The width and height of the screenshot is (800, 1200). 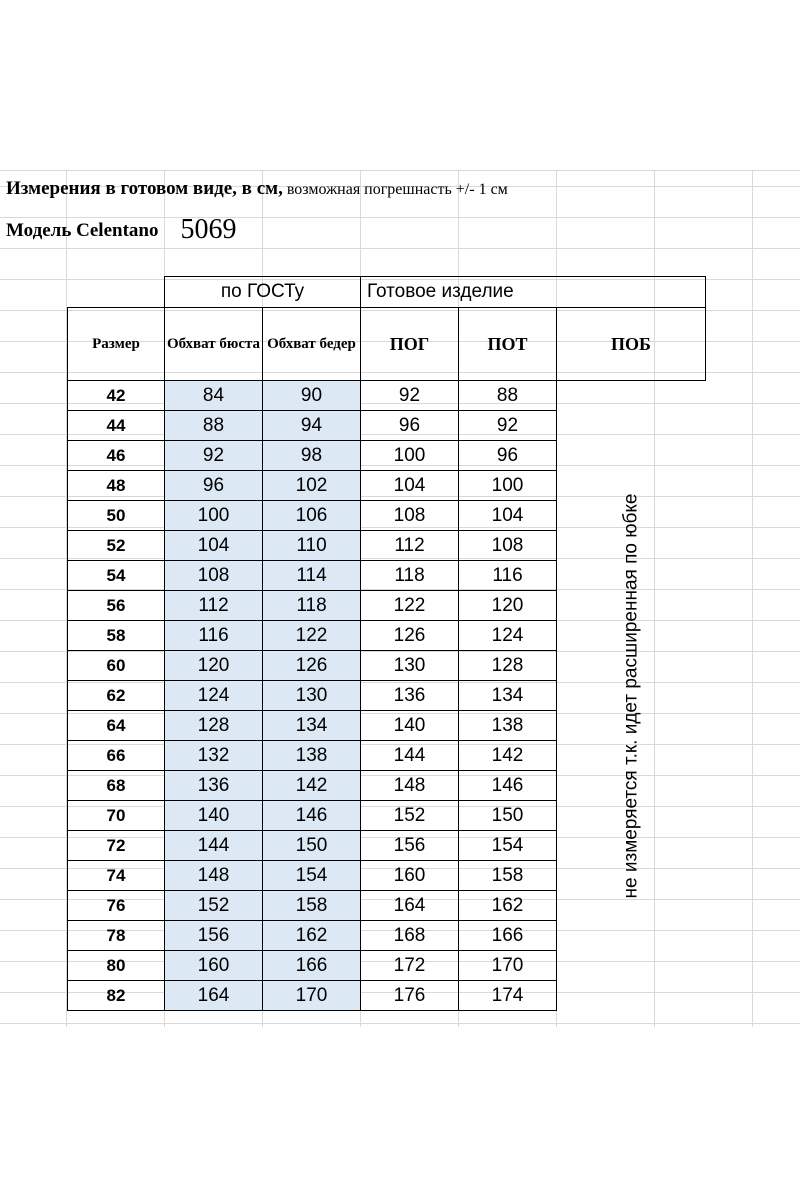 What do you see at coordinates (262, 292) in the screenshot?
I see `group-gost: по ГОСТу` at bounding box center [262, 292].